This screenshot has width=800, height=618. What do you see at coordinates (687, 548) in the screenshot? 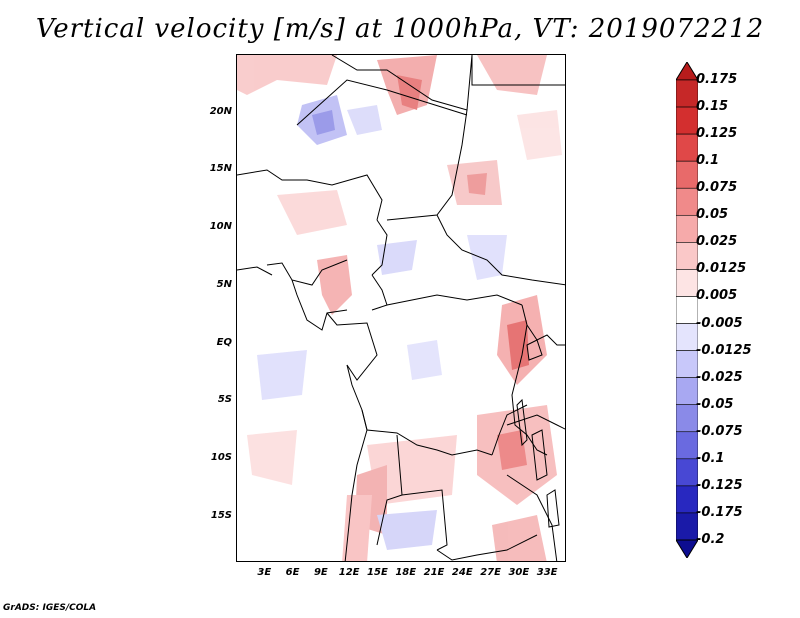
I see `colorbar-min-arrow` at bounding box center [687, 548].